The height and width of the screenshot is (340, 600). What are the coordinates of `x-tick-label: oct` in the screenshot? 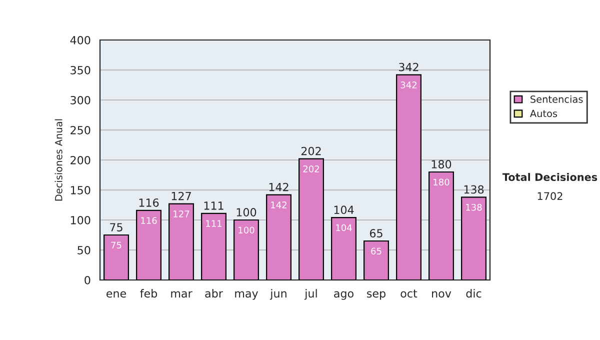 It's located at (409, 294).